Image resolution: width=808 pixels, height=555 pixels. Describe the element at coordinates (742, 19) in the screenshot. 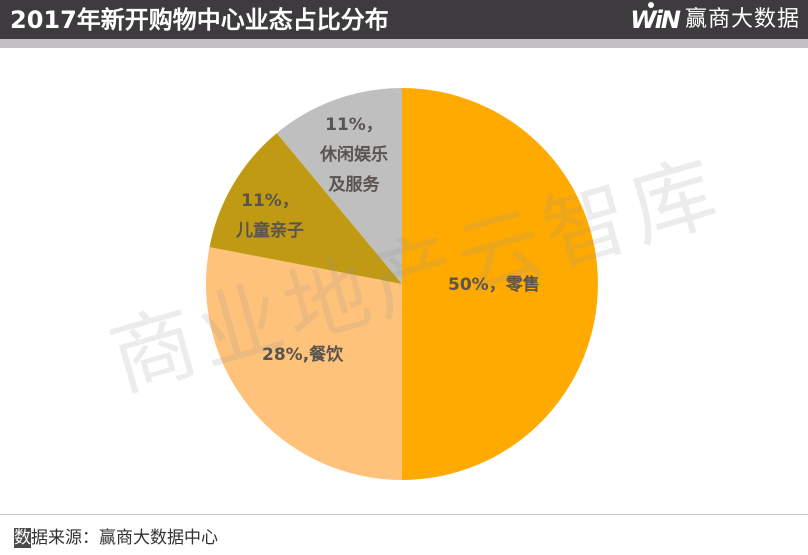

I see `brand-name: 赢商大数据` at that location.